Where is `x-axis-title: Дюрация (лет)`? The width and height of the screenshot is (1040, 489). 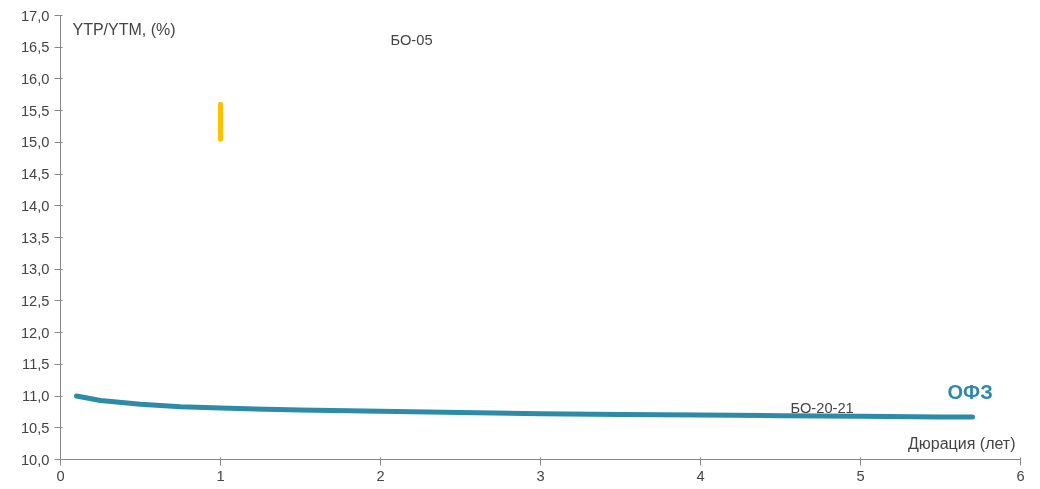
x-axis-title: Дюрация (лет) is located at coordinates (961, 443).